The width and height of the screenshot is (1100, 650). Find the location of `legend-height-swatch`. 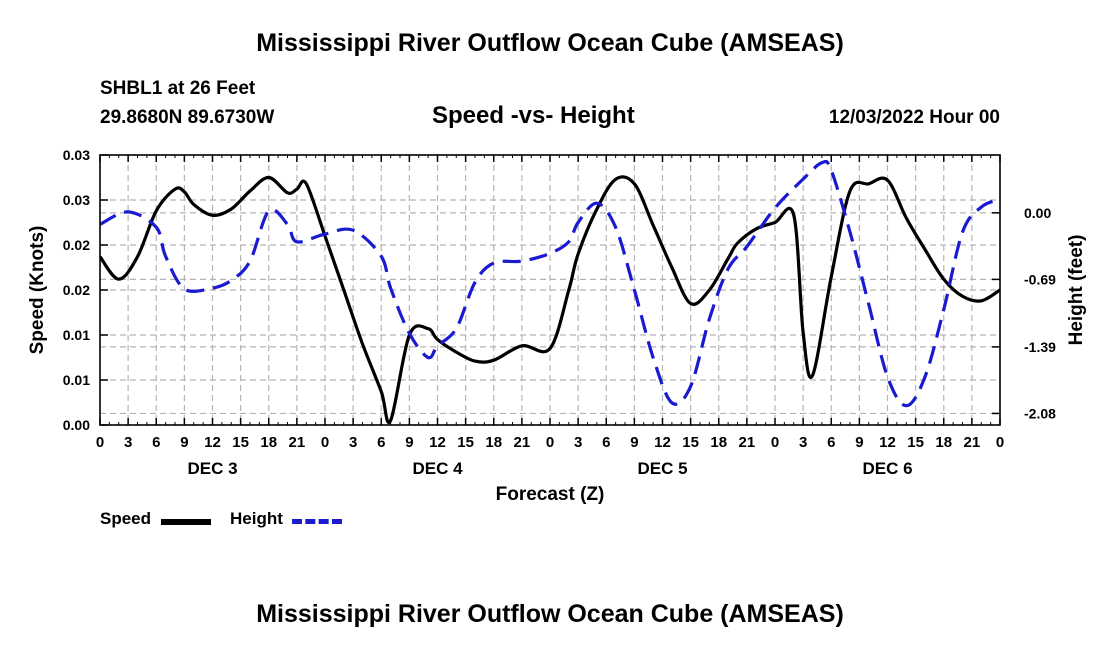

legend-height-swatch is located at coordinates (317, 521).